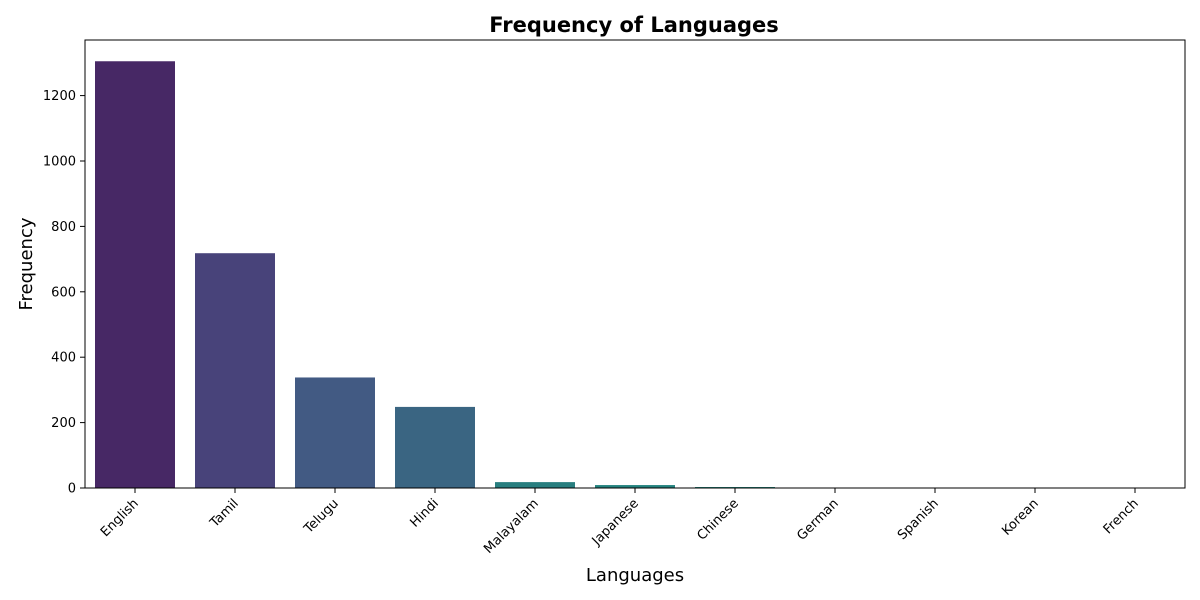 The width and height of the screenshot is (1200, 600). What do you see at coordinates (635, 575) in the screenshot?
I see `x-axis-title: Languages` at bounding box center [635, 575].